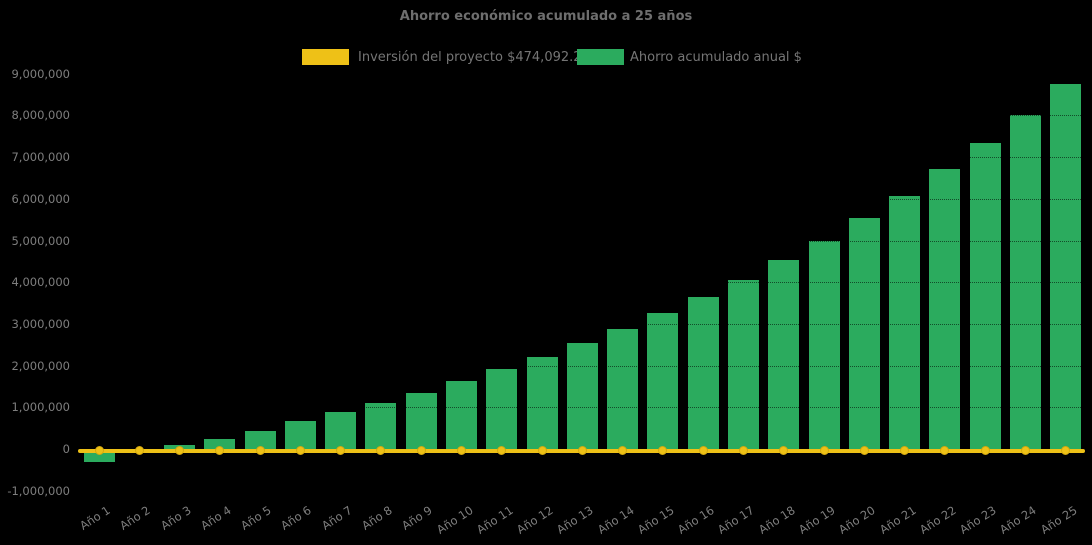  I want to click on y-tick-label: 8,000,000, so click(40, 115).